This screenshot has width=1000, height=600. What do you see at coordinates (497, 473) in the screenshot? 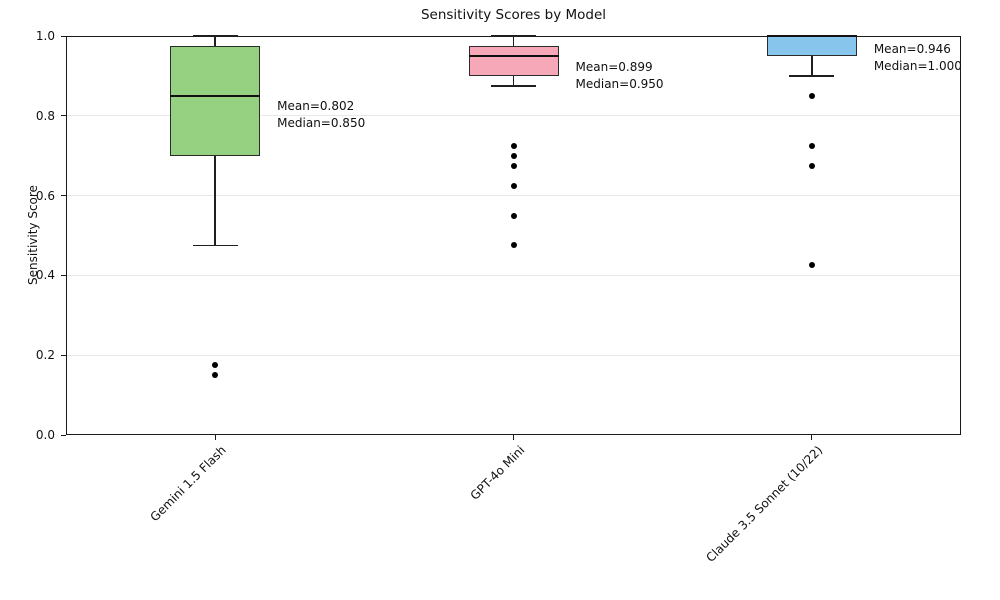
I see `x-tick-label: GPT-4o Mini` at bounding box center [497, 473].